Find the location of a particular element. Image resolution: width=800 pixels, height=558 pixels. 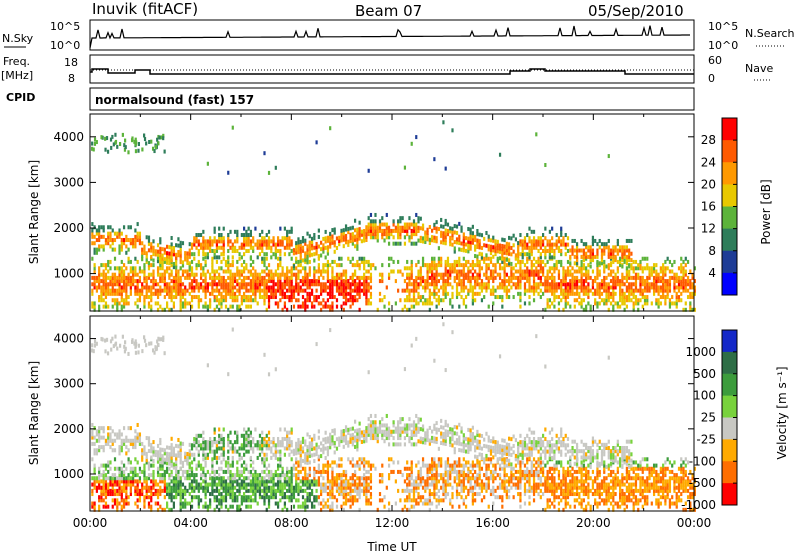

nave-right-tick-top: 60 is located at coordinates (715, 60).